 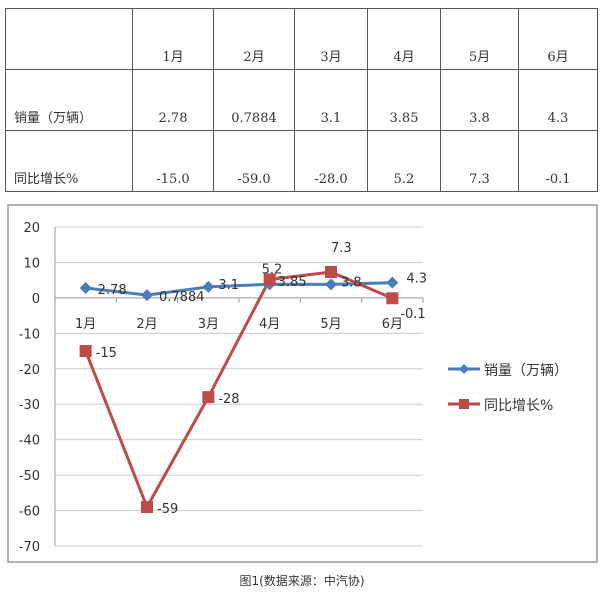 What do you see at coordinates (269, 324) in the screenshot?
I see `x-tick-label: 4月` at bounding box center [269, 324].